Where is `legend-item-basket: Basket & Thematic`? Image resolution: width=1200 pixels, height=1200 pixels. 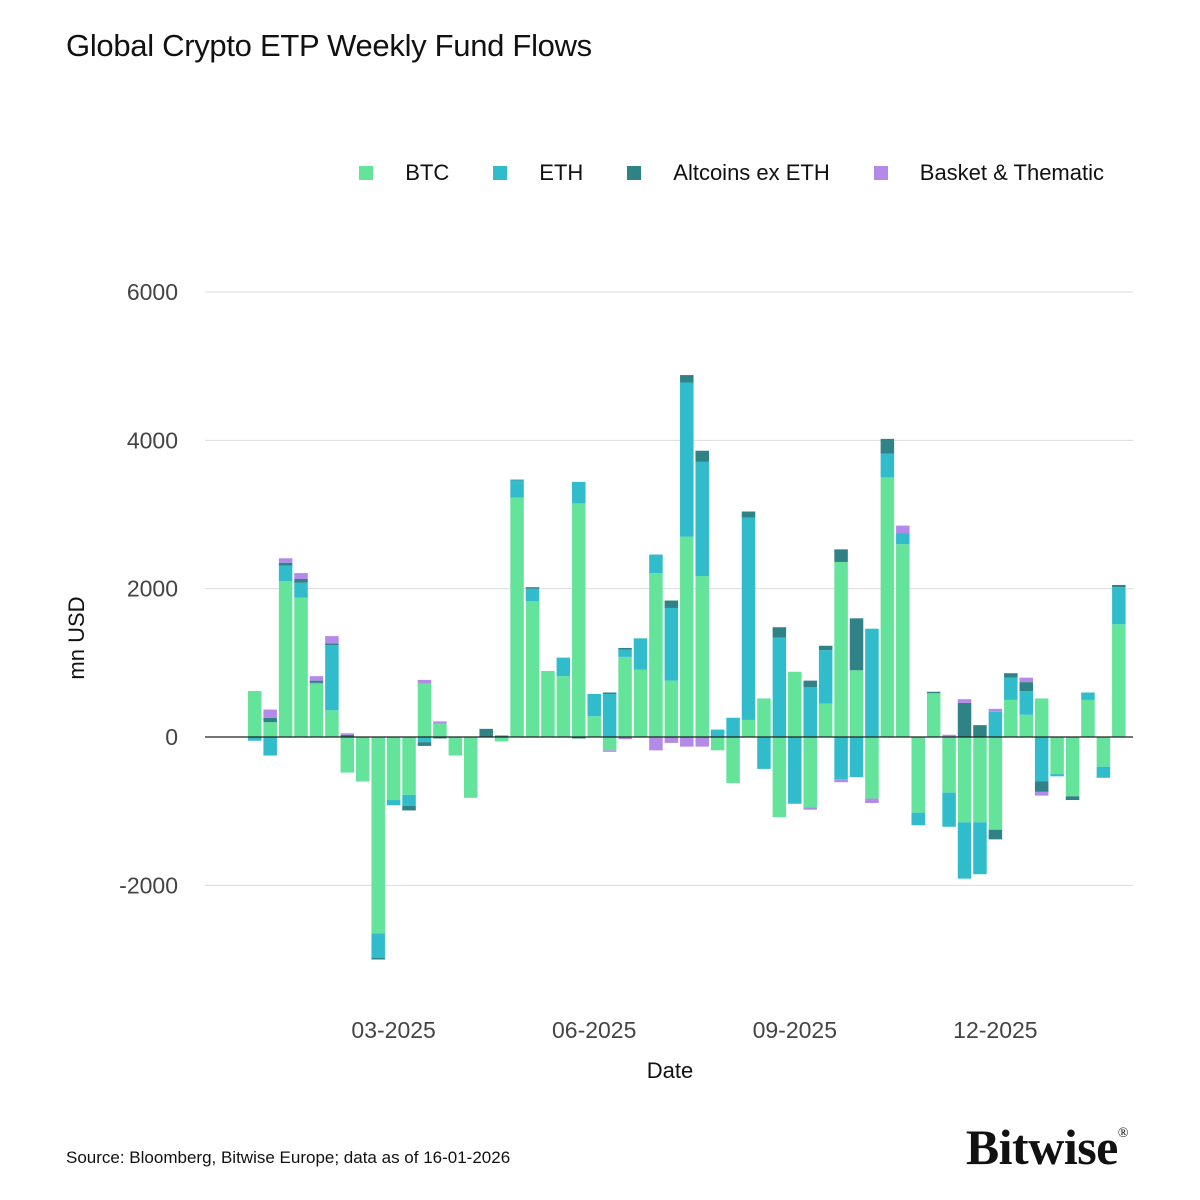 legend-item-basket: Basket & Thematic is located at coordinates (988, 173).